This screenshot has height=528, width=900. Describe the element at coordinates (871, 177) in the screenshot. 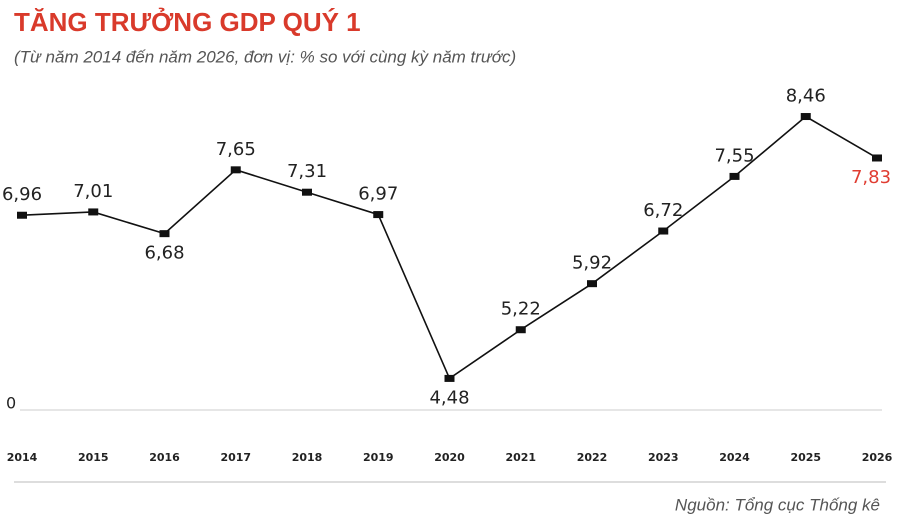

I see `data-label: 7,83` at that location.